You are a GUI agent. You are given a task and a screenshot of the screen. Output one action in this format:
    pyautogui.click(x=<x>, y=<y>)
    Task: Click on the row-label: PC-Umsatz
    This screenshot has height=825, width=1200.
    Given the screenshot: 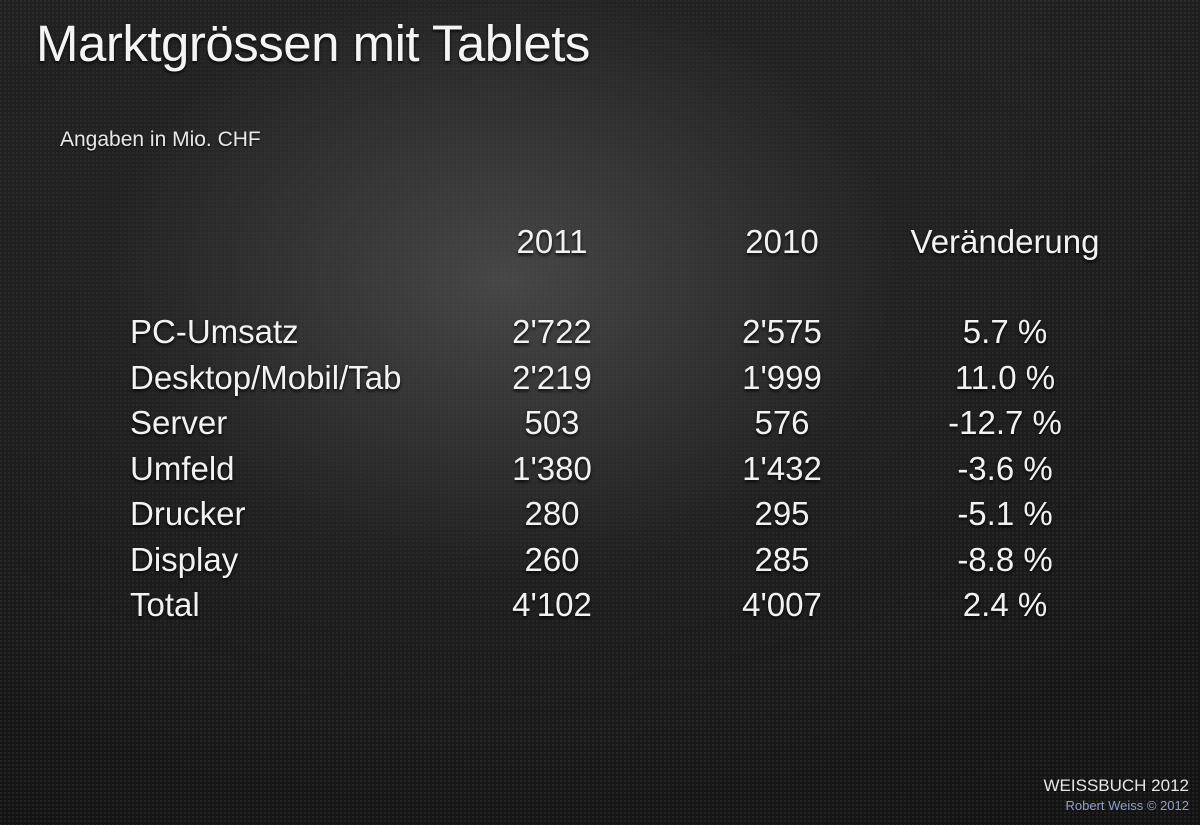 What is the action you would take?
    pyautogui.click(x=214, y=331)
    